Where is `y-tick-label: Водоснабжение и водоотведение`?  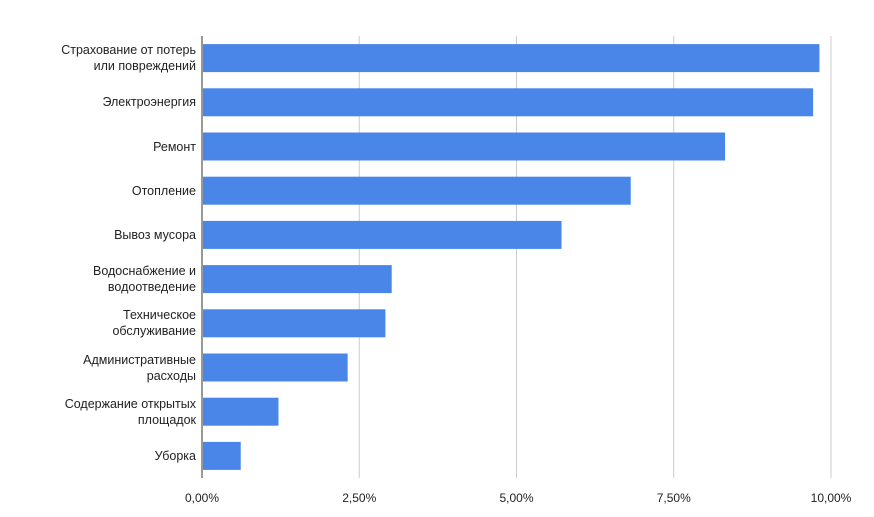
y-tick-label: Водоснабжение и водоотведение is located at coordinates (144, 279).